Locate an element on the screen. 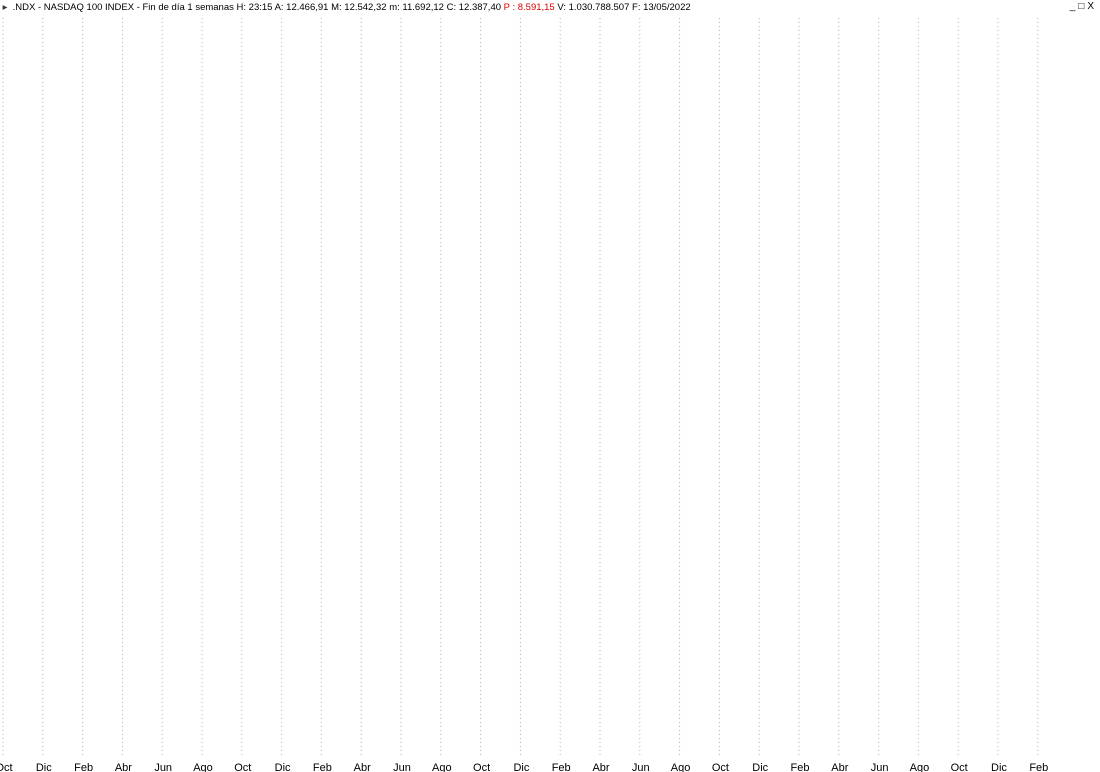 The height and width of the screenshot is (772, 1100). title-volume: V: 1.030.788.507 is located at coordinates (593, 7).